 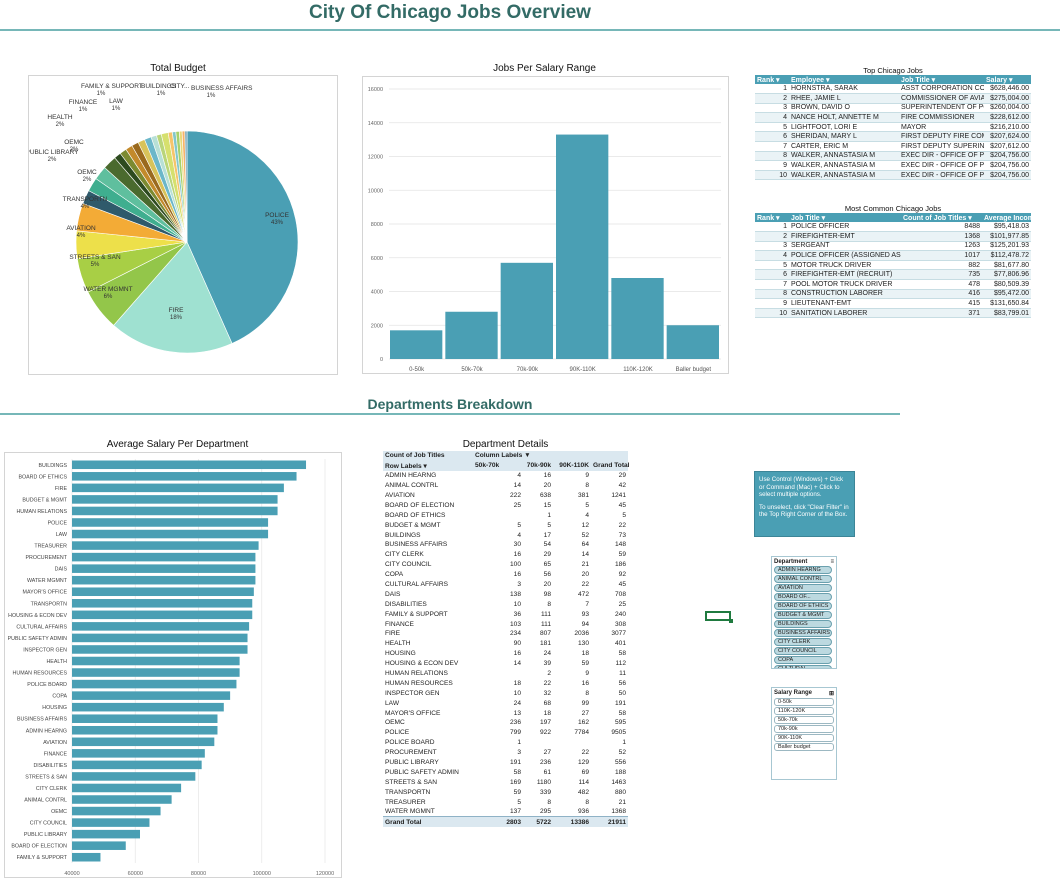 I want to click on slicer-item: ANIMAL CONTRL, so click(x=803, y=579).